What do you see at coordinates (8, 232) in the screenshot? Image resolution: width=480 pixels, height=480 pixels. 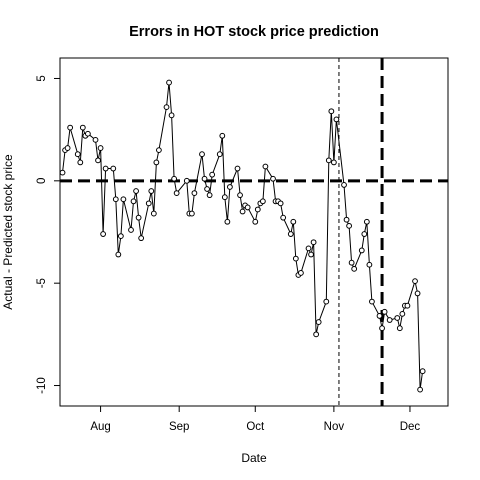 I see `y-axis-label: Actual - Predicted stock price` at bounding box center [8, 232].